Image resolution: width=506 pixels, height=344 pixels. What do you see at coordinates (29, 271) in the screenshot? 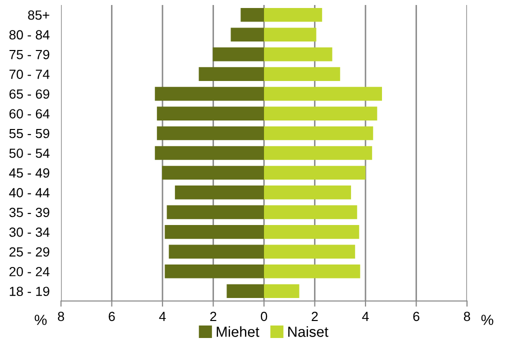
I see `y-tick-label: 20 - 24` at bounding box center [29, 271].